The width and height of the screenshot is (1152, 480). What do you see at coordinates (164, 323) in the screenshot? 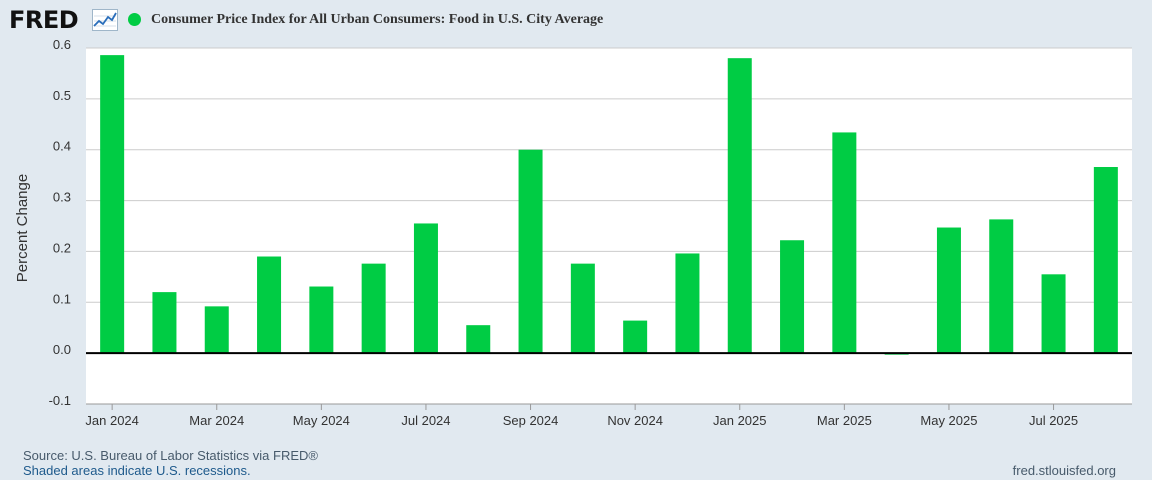
I see `bar: Feb 2024: 0.12` at bounding box center [164, 323].